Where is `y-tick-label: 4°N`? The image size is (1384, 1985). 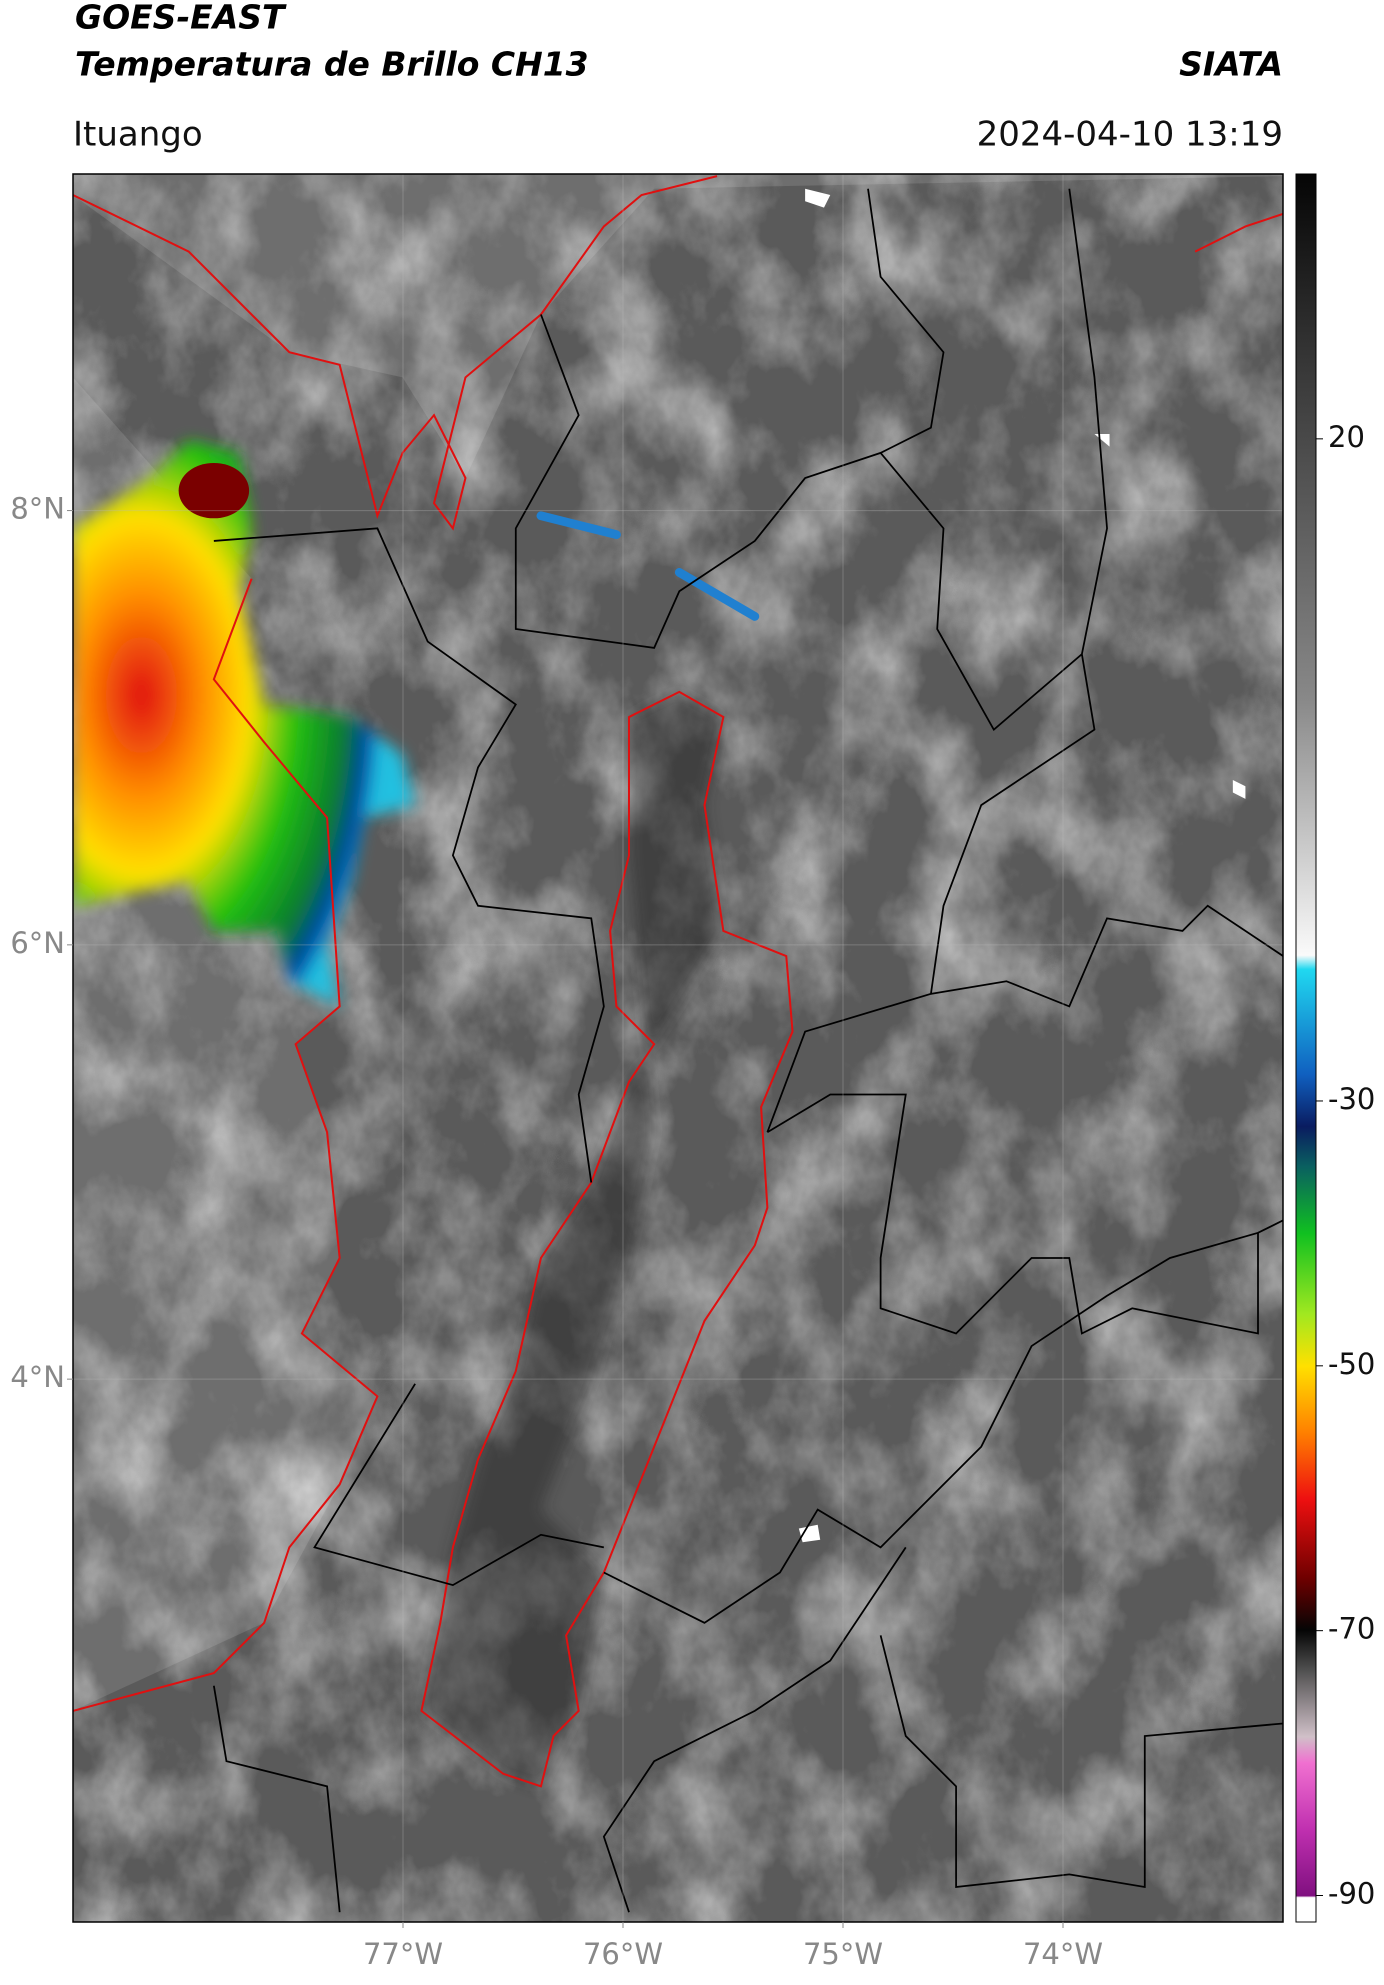
y-tick-label: 4°N is located at coordinates (37, 1377).